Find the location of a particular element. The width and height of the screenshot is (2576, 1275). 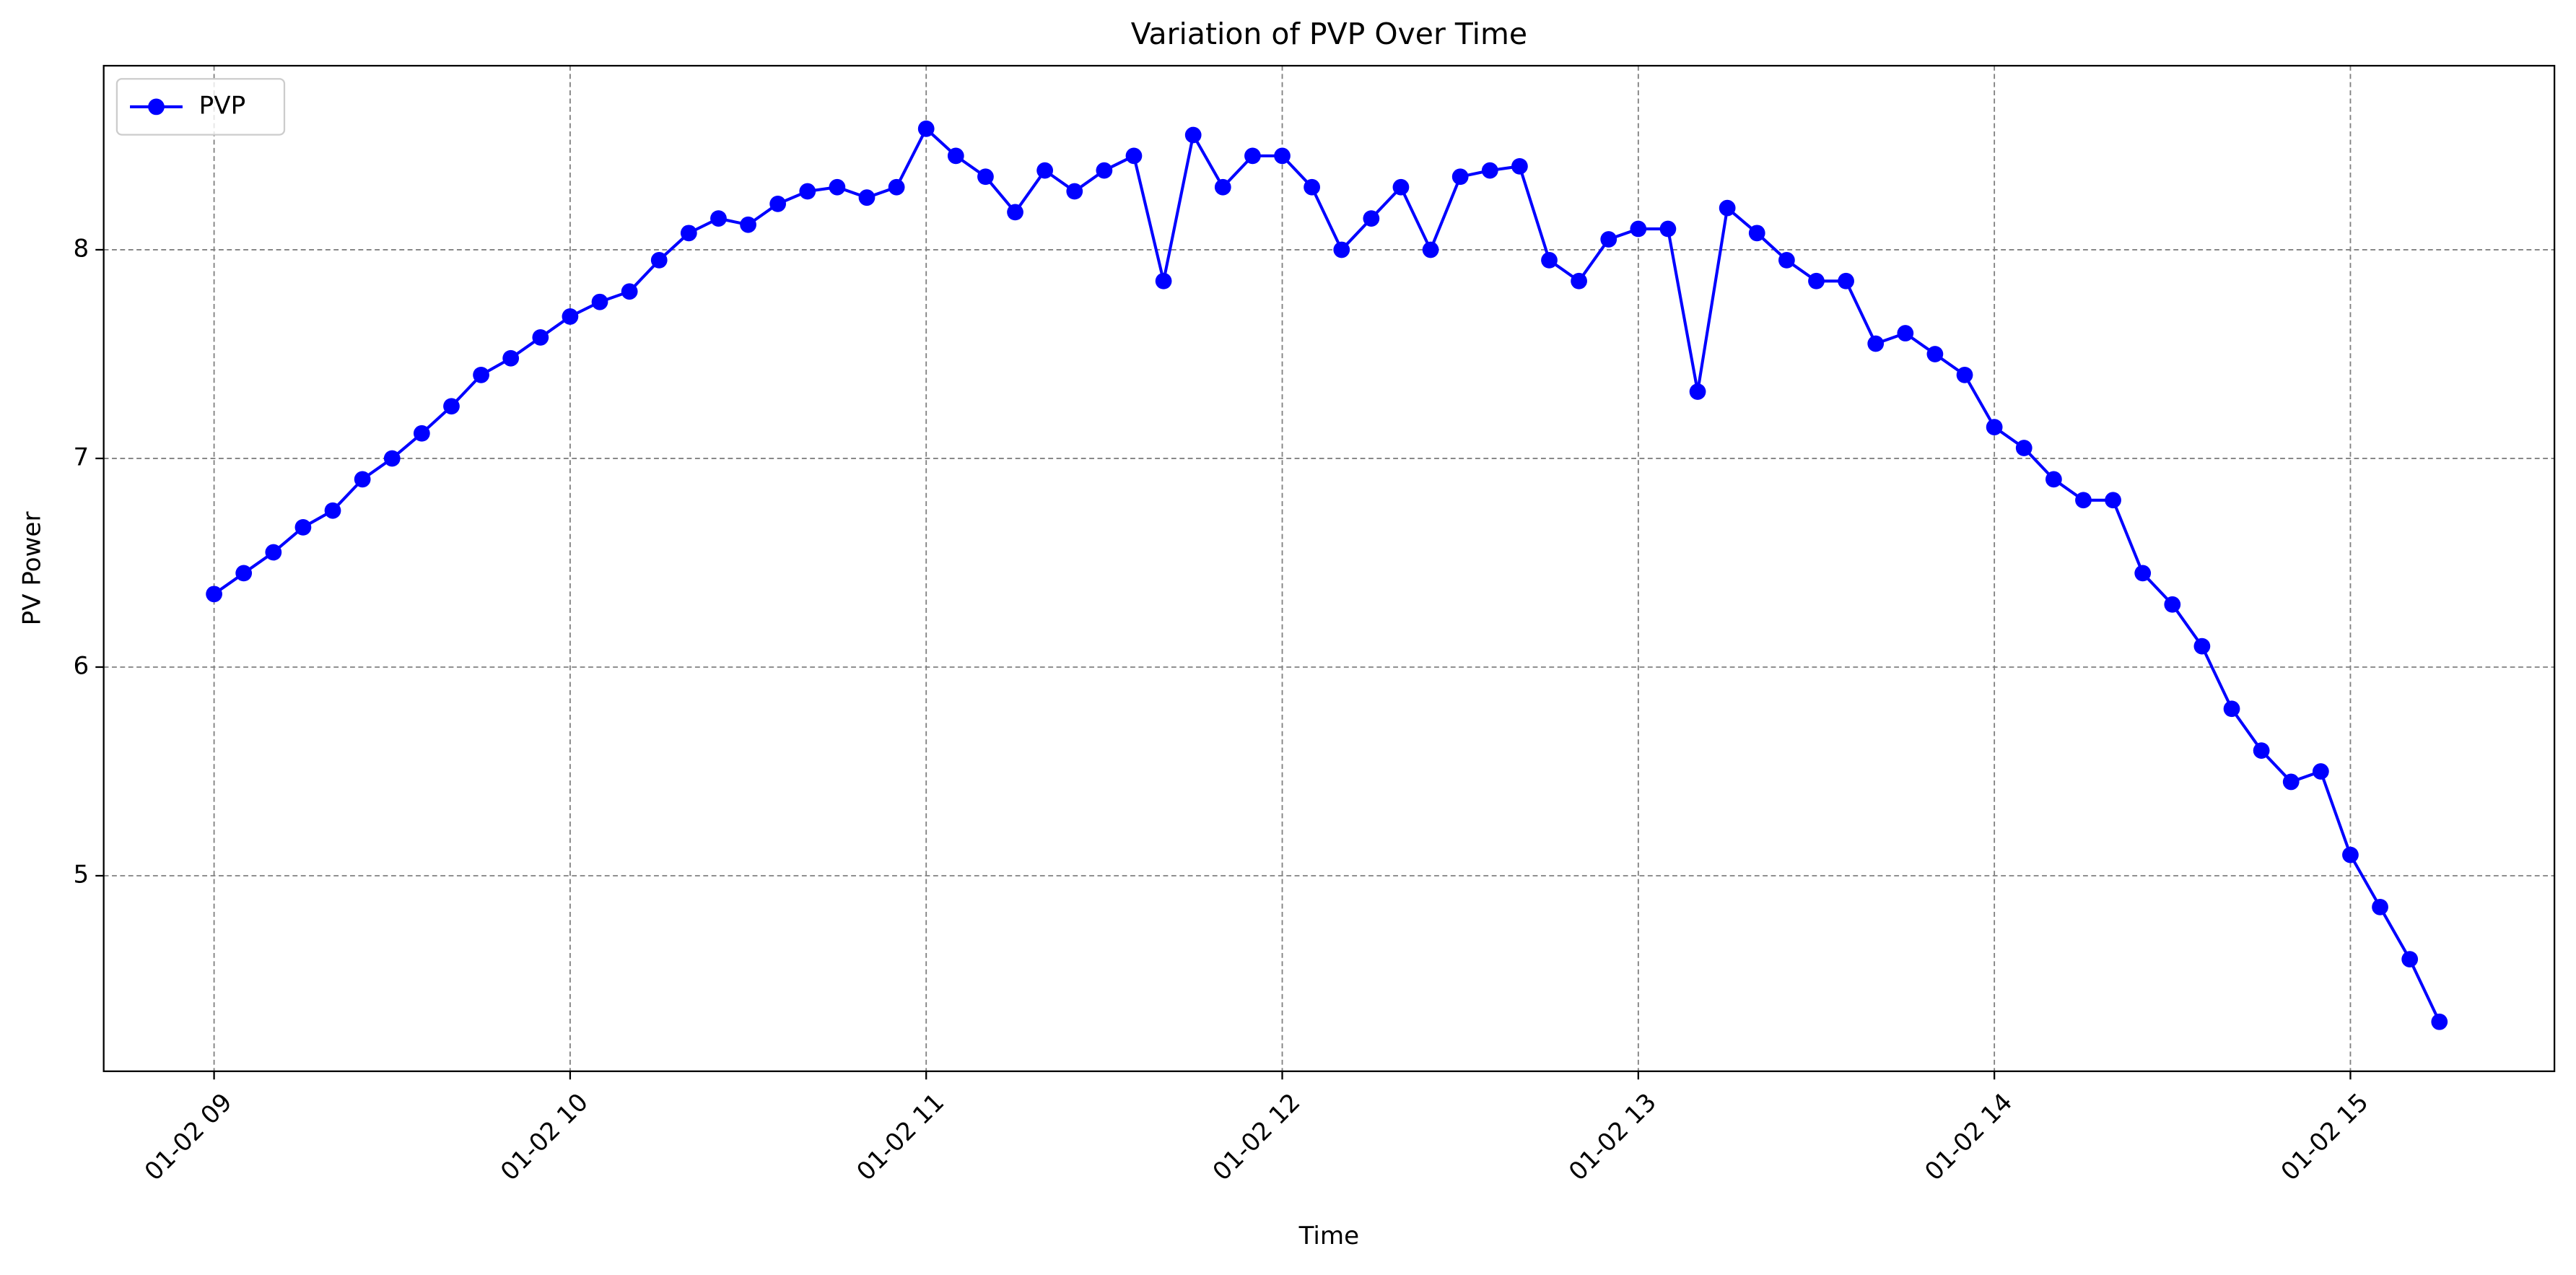

chart-title: Variation of PVP Over Time is located at coordinates (1329, 34).